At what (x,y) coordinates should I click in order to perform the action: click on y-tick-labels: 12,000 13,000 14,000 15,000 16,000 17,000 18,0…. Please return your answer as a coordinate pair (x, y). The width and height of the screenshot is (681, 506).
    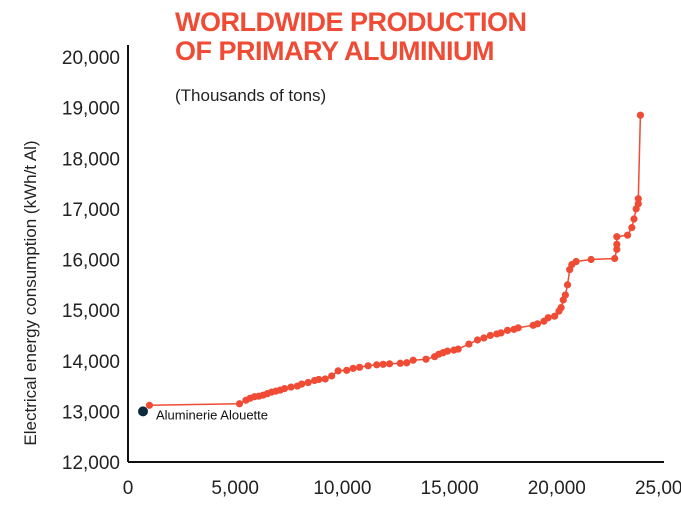
    Looking at the image, I should click on (91, 261).